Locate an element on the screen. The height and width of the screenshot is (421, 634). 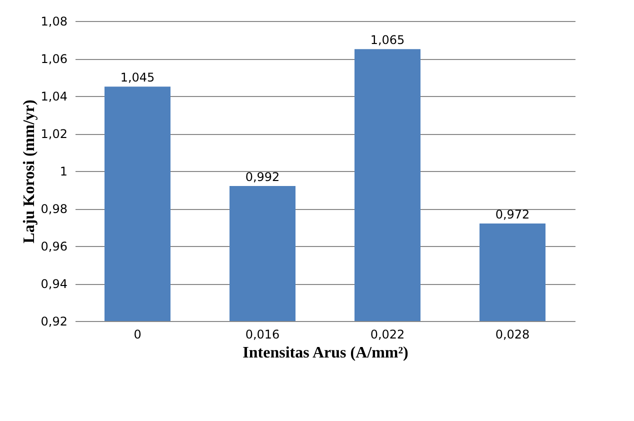
y-tick-label: 1,06 is located at coordinates (54, 59).